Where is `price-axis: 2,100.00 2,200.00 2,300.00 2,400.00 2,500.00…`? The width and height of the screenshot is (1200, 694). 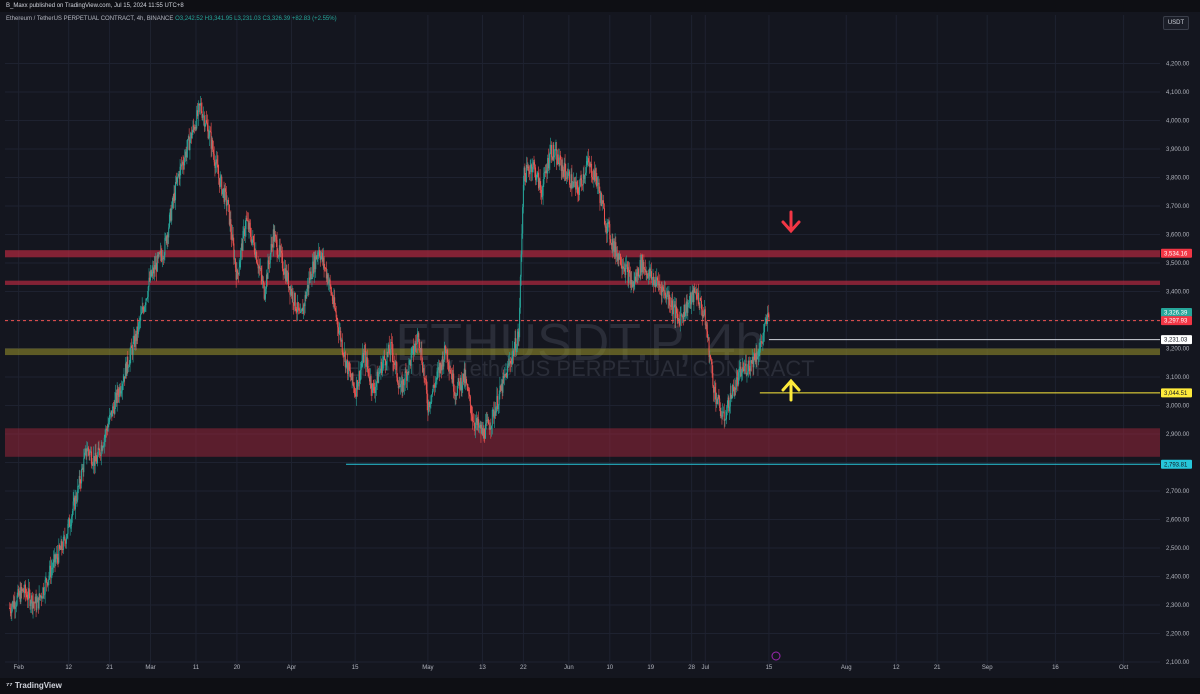
price-axis: 2,100.00 2,200.00 2,300.00 2,400.00 2,500.00… is located at coordinates (1176, 364).